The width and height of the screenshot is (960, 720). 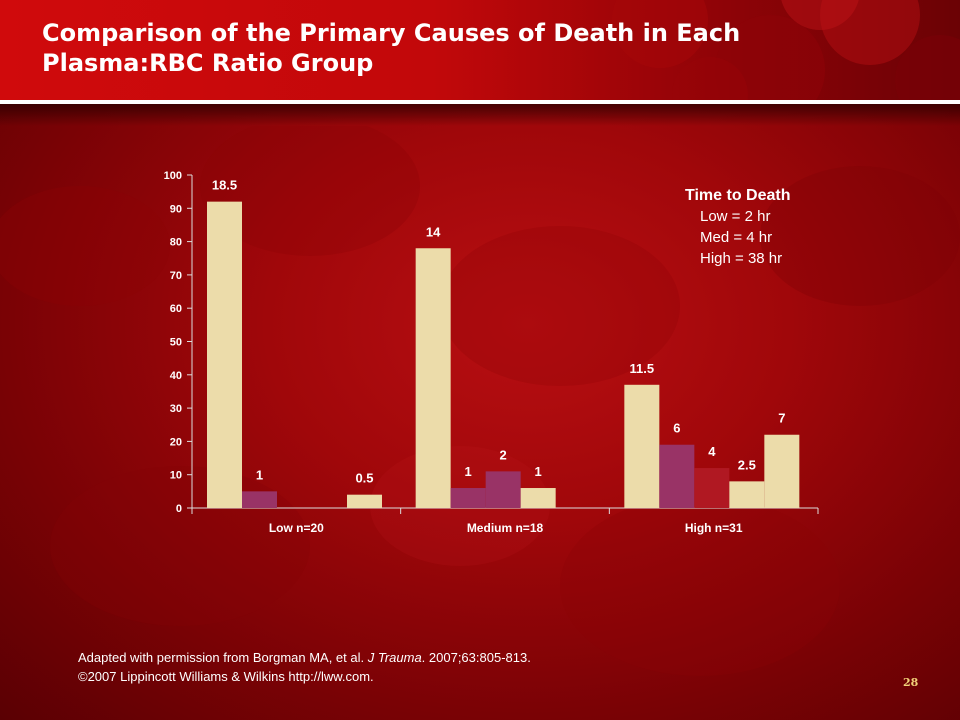 I want to click on y-tick-label: 60, so click(x=176, y=309).